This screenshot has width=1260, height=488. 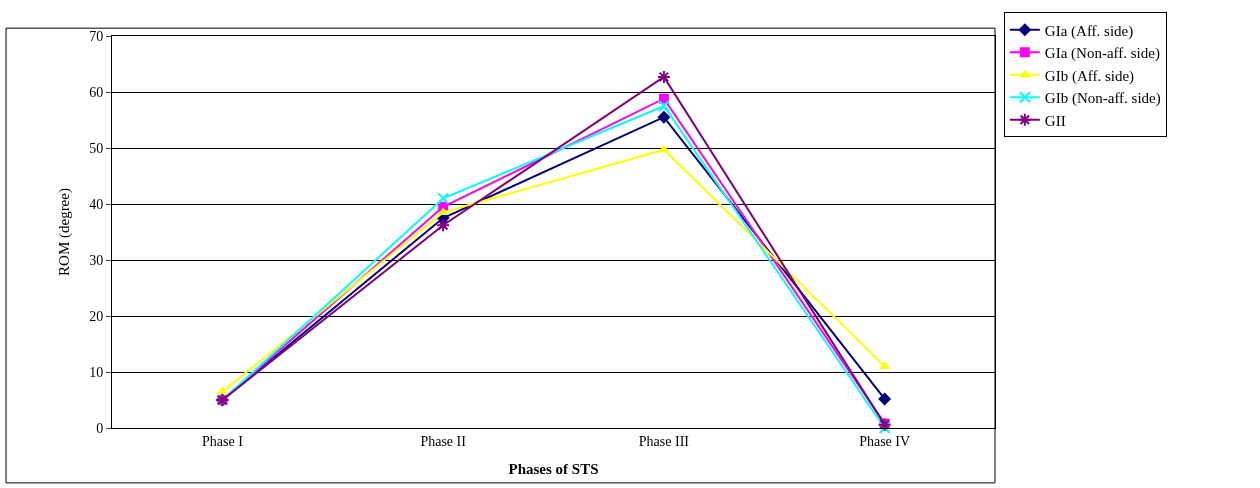 I want to click on legend-label: GIb (Aff. side), so click(x=1089, y=76).